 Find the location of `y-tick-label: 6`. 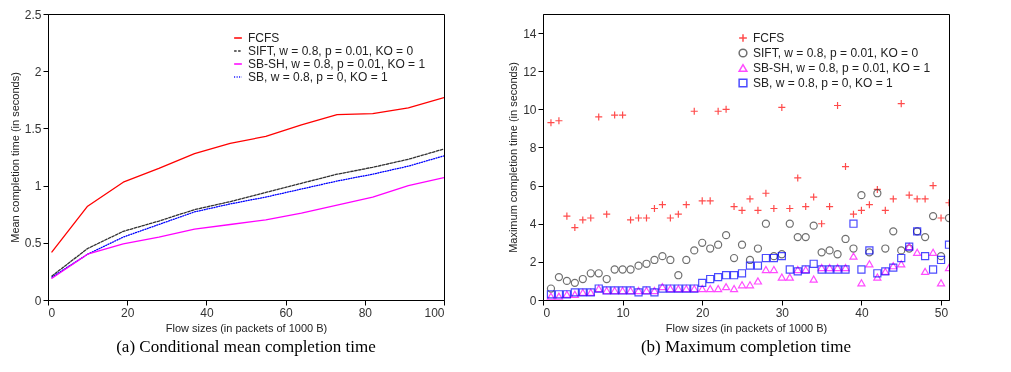

y-tick-label: 6 is located at coordinates (533, 186).